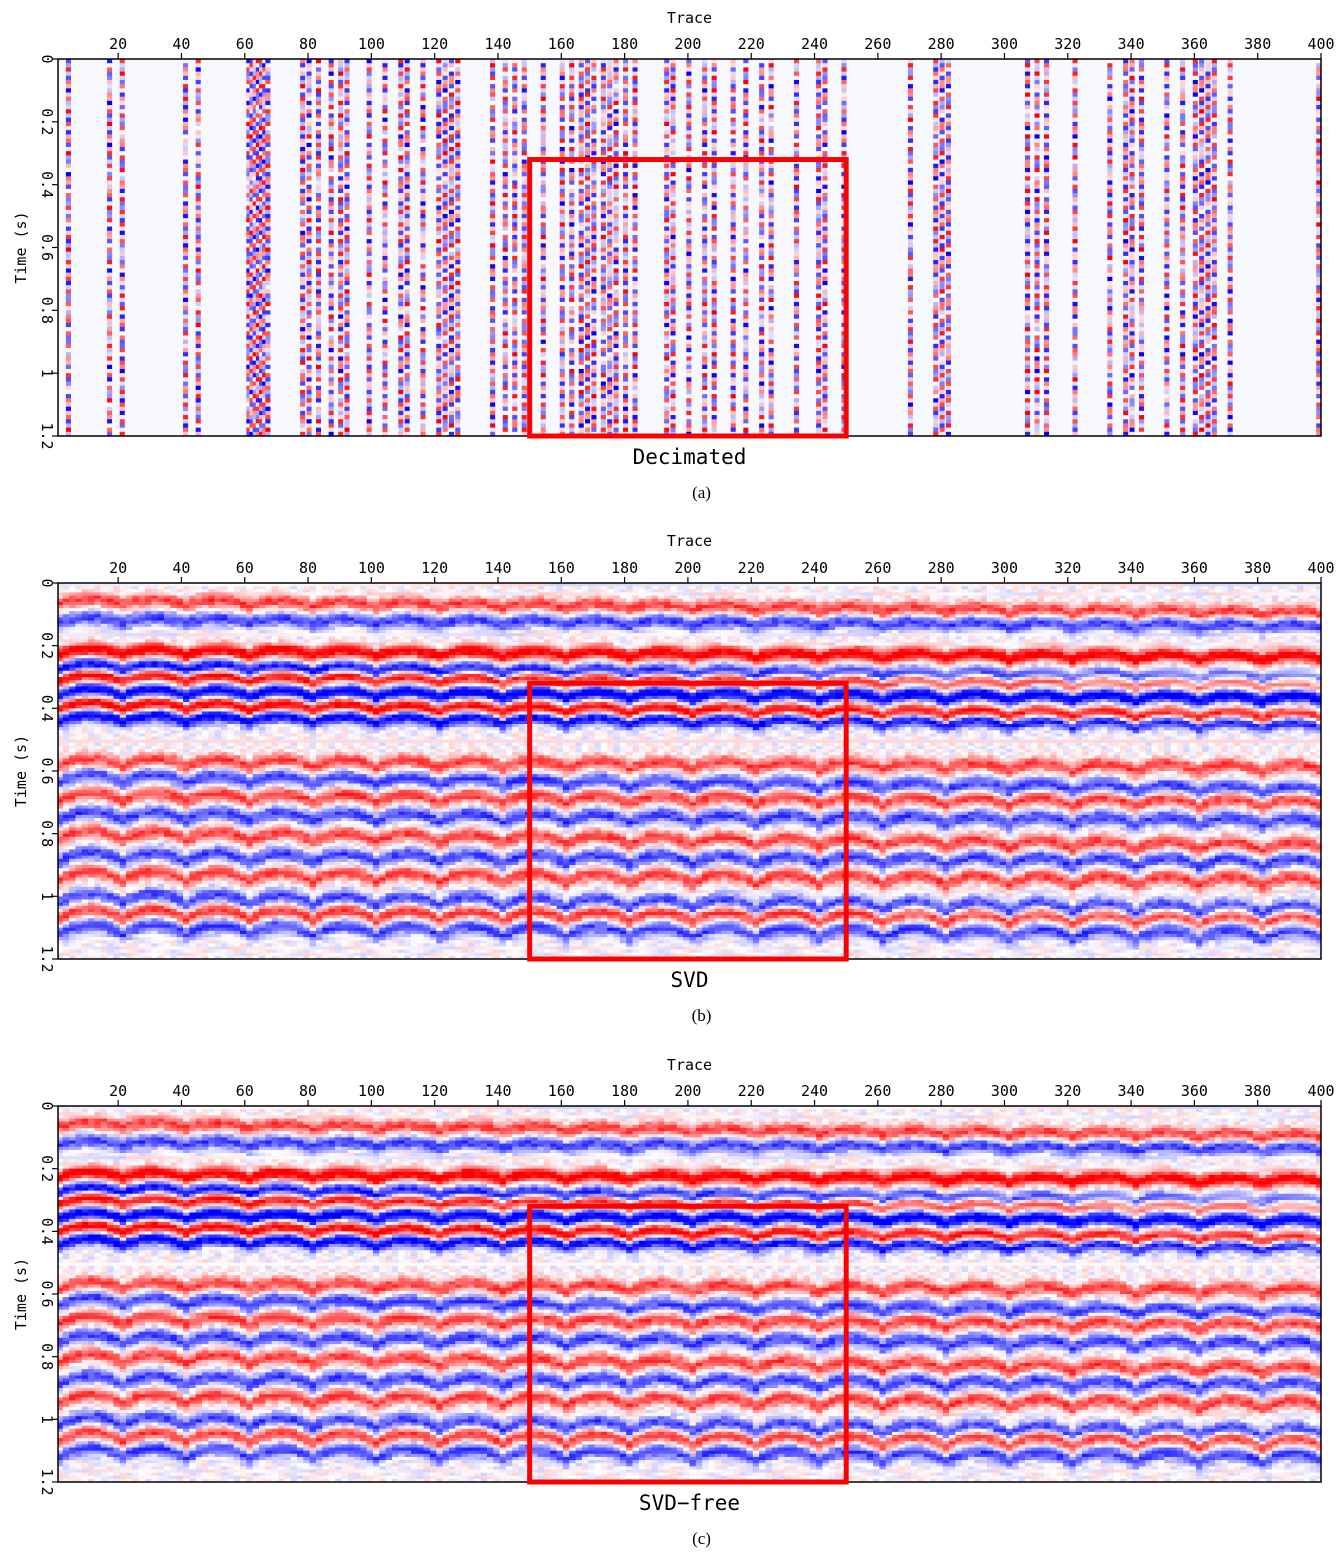 This screenshot has width=1343, height=1552. Describe the element at coordinates (47, 1231) in the screenshot. I see `y-tick-label: 0.4` at that location.